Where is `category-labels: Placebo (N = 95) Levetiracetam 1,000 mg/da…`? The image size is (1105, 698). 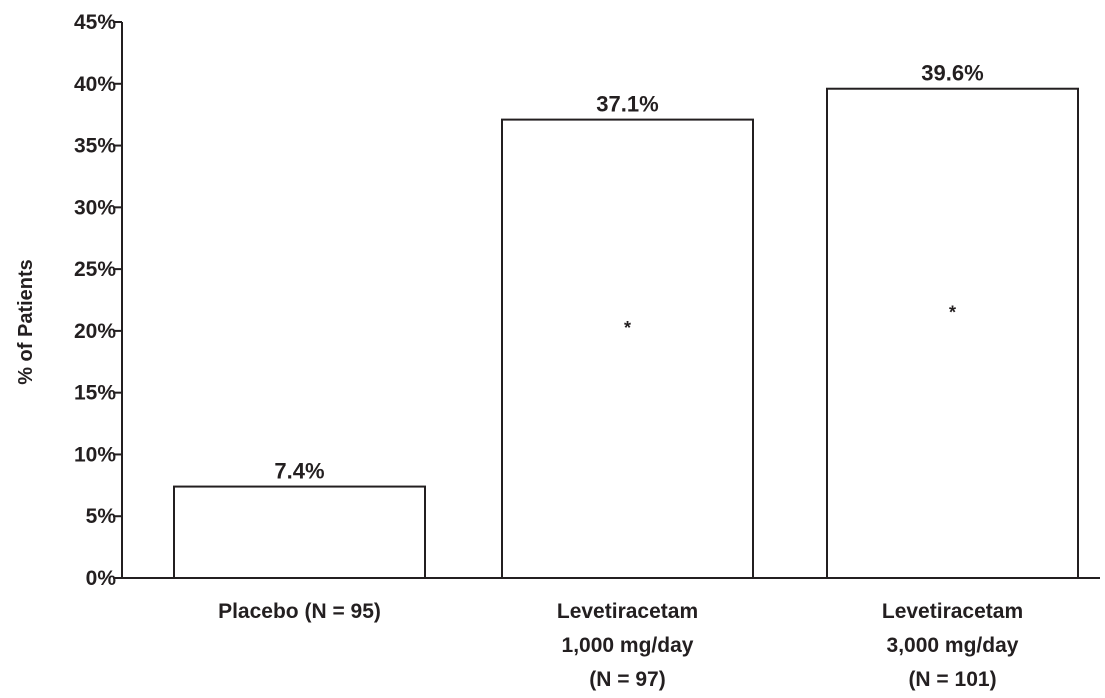
category-labels: Placebo (N = 95) Levetiracetam 1,000 mg/da… is located at coordinates (620, 645).